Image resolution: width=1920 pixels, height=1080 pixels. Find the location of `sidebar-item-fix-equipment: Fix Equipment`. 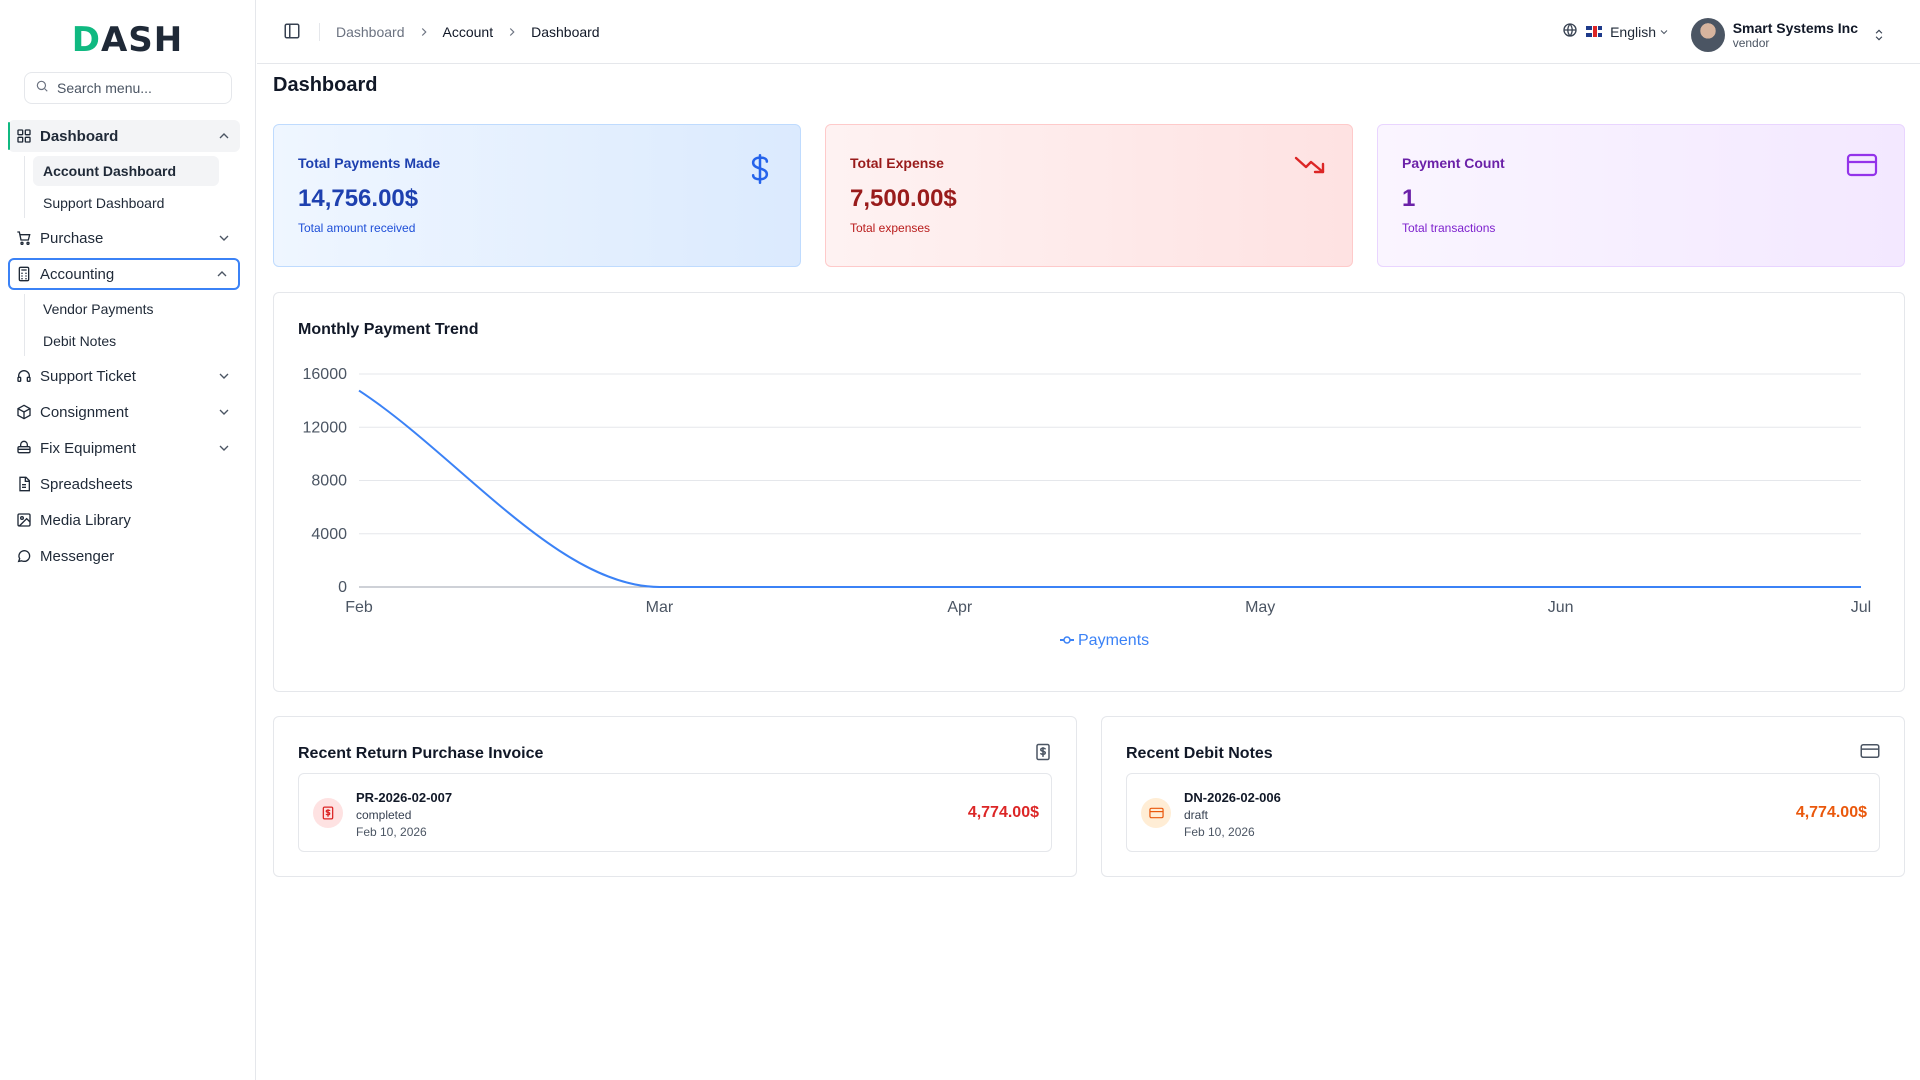

sidebar-item-fix-equipment: Fix Equipment is located at coordinates (124, 448).